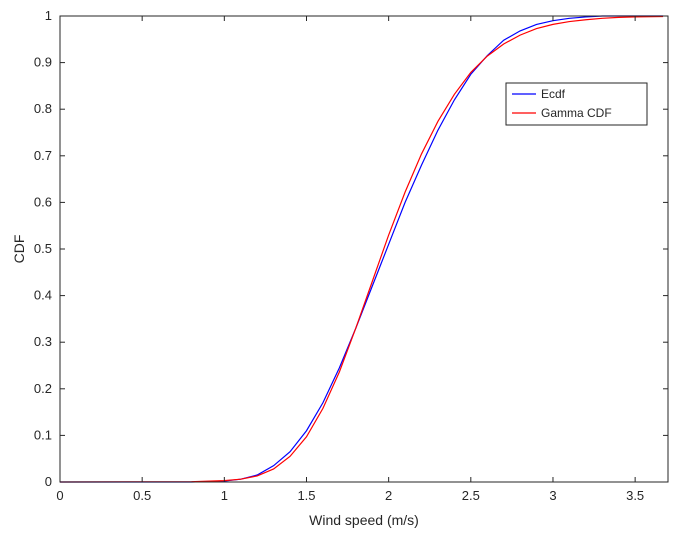  I want to click on y-tick-label: 0.6, so click(43, 201).